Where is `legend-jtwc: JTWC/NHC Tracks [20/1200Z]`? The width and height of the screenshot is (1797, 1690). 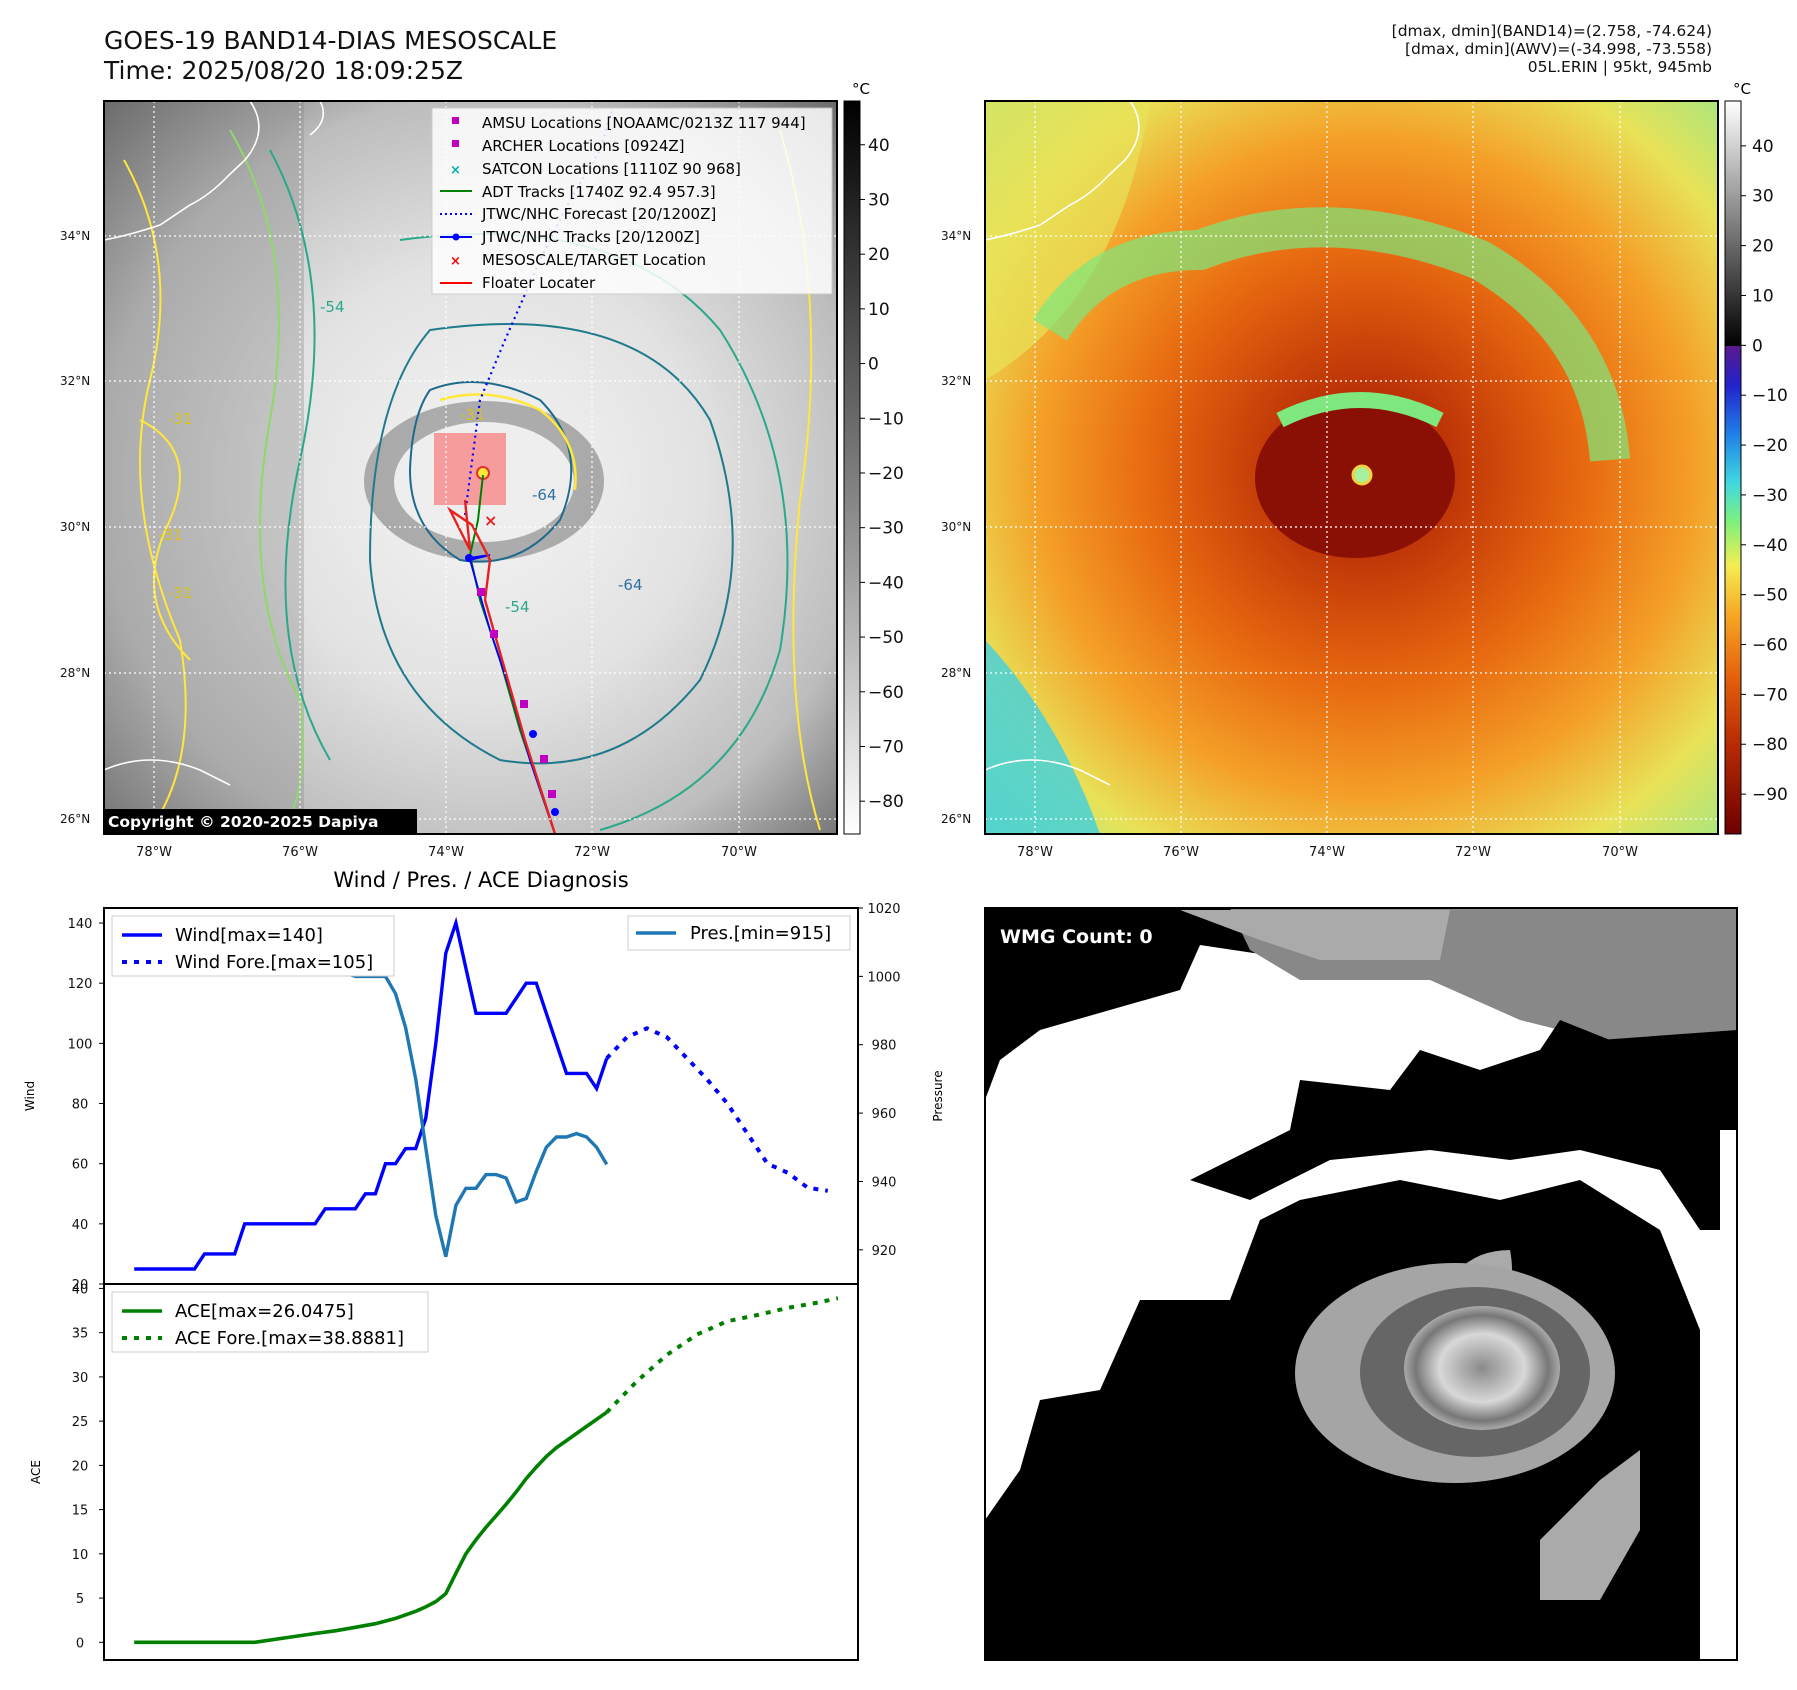
legend-jtwc: JTWC/NHC Tracks [20/1200Z] is located at coordinates (590, 237).